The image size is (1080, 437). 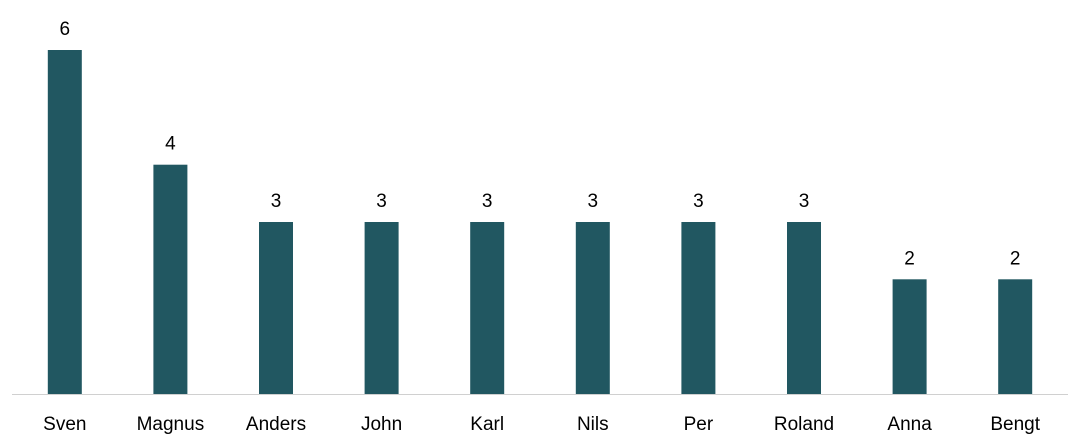 I want to click on bar-roland, so click(x=804, y=308).